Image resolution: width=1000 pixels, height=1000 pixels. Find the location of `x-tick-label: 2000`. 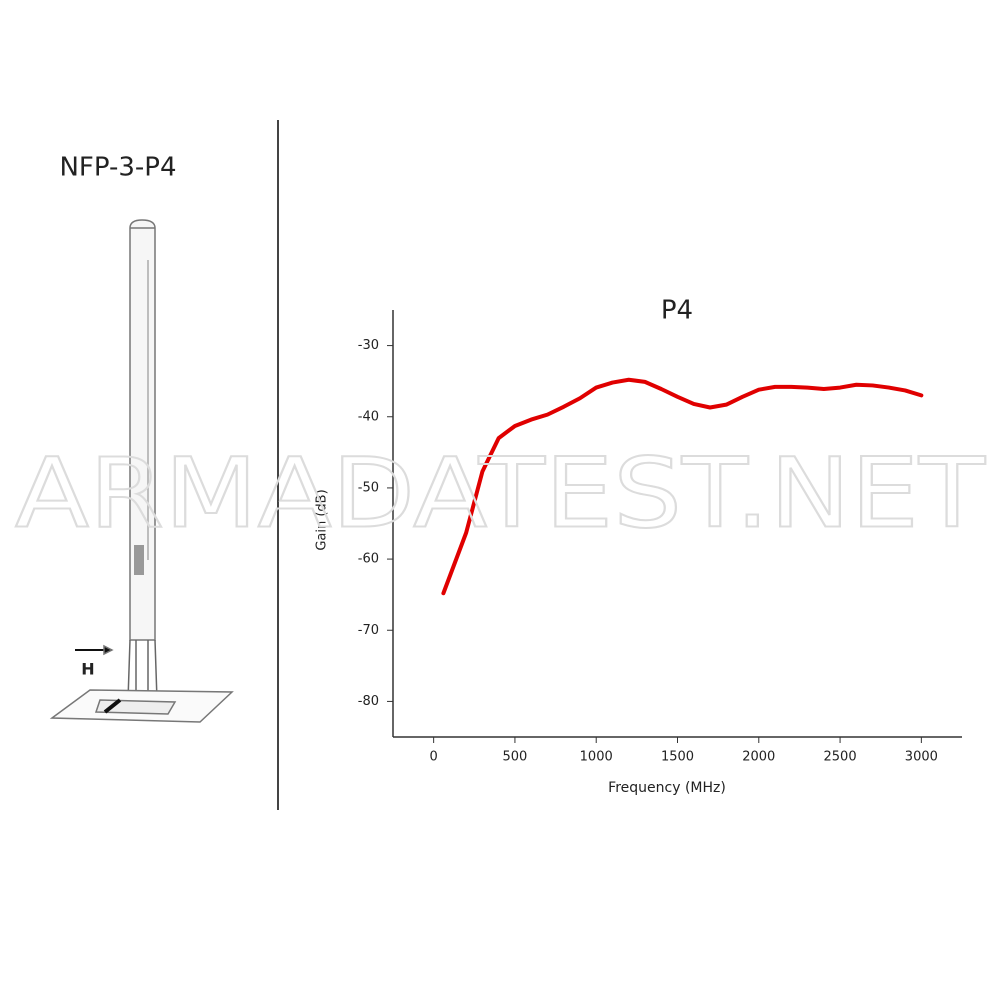

x-tick-label: 2000 is located at coordinates (758, 757).